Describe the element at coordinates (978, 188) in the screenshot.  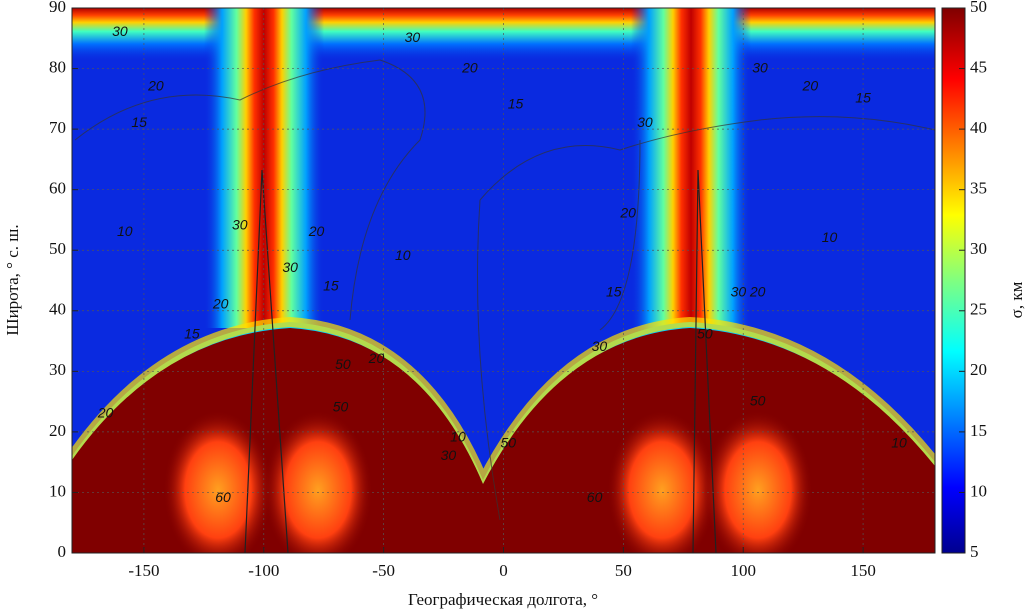
I see `colorbar-tick-label: 35` at that location.